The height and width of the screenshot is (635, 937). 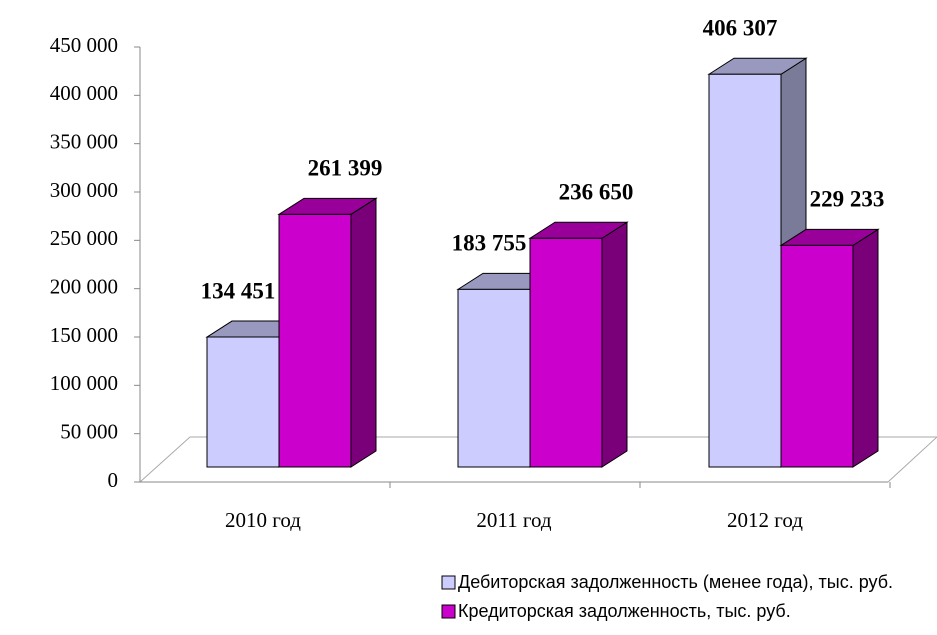 I want to click on y-tick-label: 200 000, so click(x=84, y=286).